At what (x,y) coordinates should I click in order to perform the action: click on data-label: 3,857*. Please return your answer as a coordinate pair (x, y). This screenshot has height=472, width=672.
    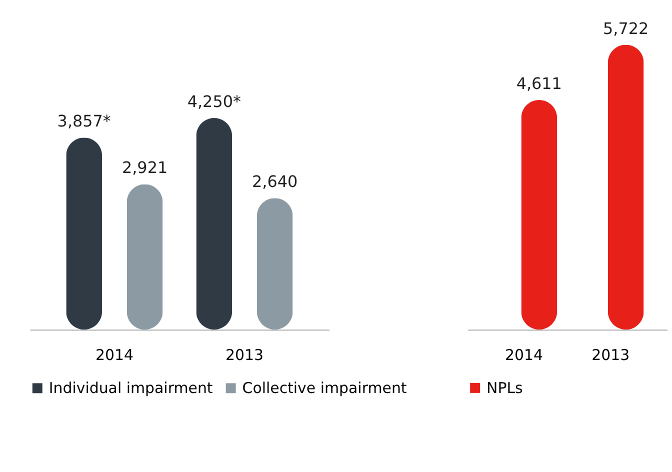
    Looking at the image, I should click on (84, 121).